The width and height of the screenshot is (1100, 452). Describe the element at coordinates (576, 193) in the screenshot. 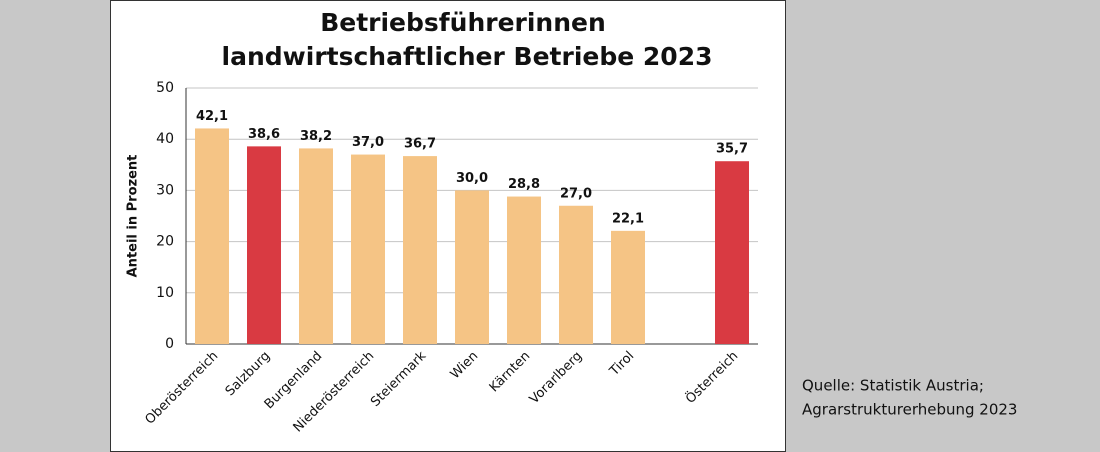

I see `value-label: 27,0` at that location.